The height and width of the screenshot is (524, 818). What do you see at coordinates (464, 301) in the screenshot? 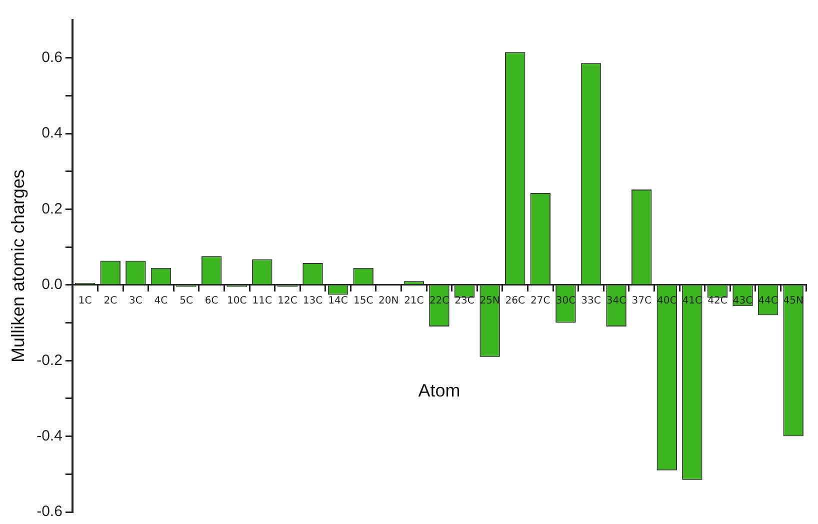
I see `x-tick-label: 23C` at bounding box center [464, 301].